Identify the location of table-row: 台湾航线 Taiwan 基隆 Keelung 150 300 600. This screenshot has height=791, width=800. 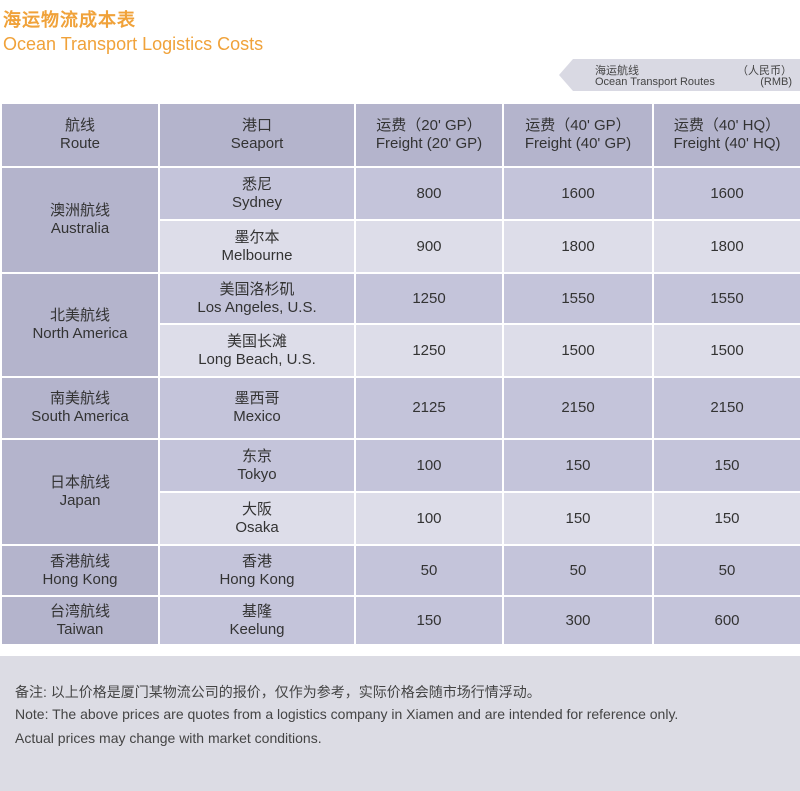
(400, 620).